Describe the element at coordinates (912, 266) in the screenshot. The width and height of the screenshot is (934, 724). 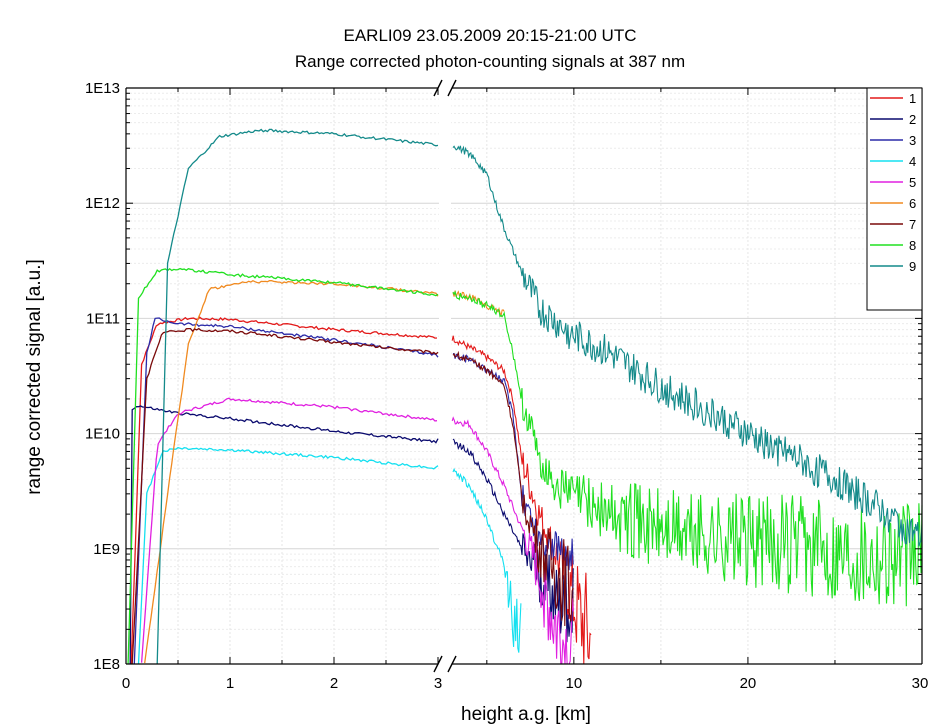
I see `legend-label-9: 9` at that location.